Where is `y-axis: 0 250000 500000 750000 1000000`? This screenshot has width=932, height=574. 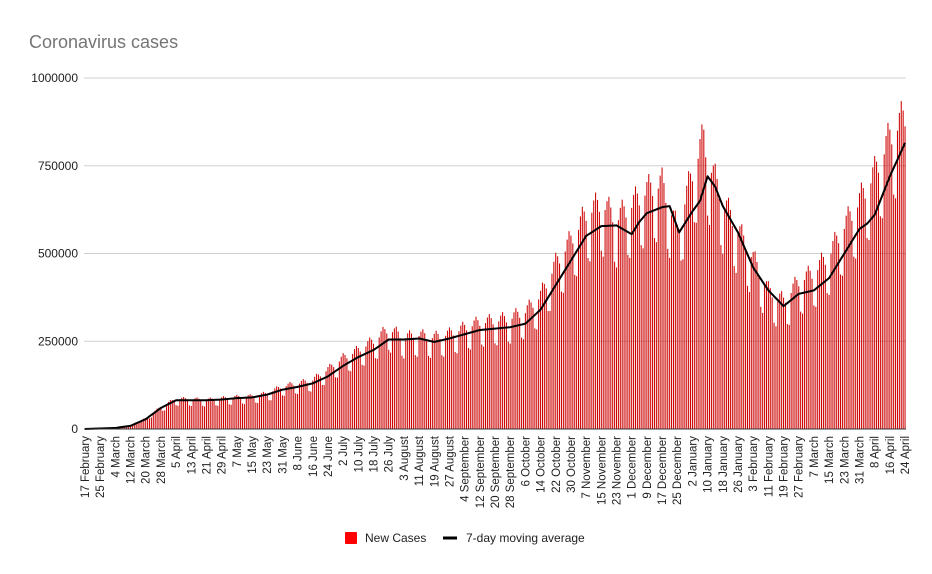
y-axis: 0 250000 500000 750000 1000000 is located at coordinates (54, 253).